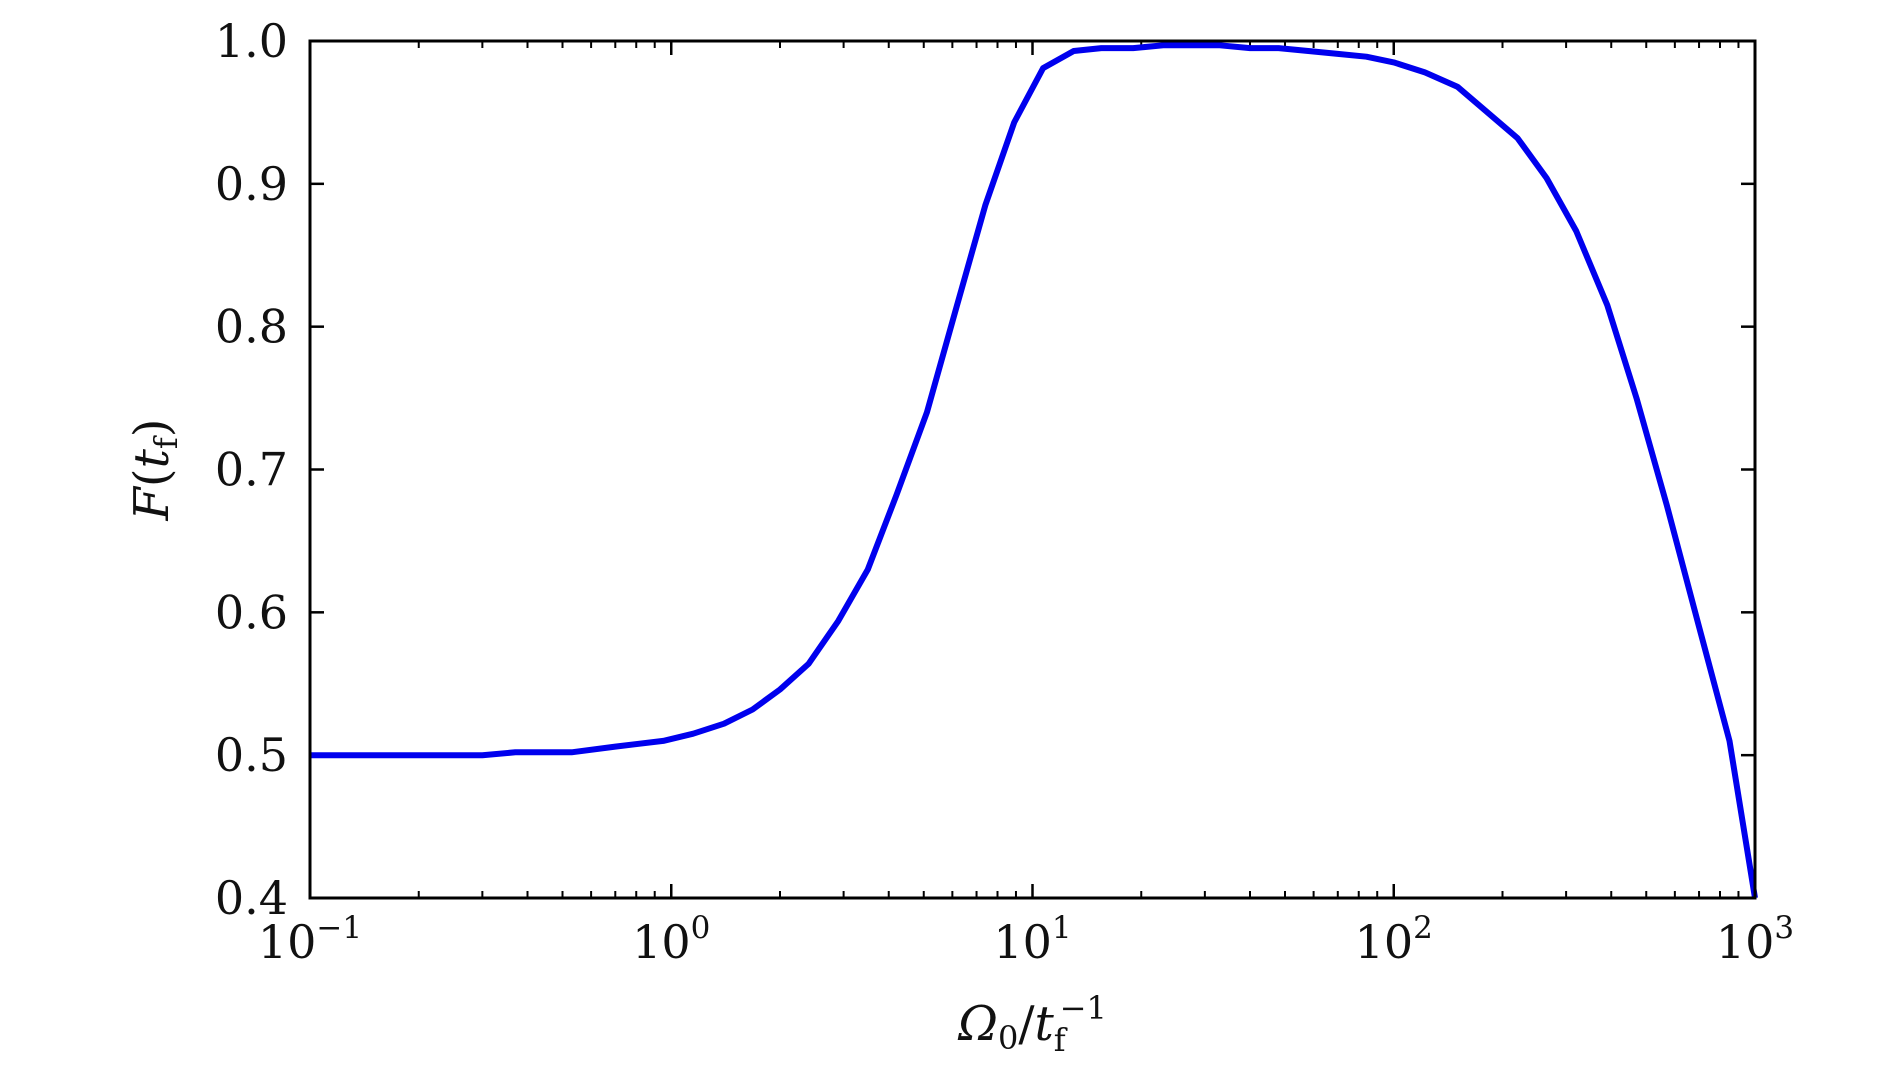 Image resolution: width=1890 pixels, height=1087 pixels. What do you see at coordinates (1784, 928) in the screenshot?
I see `x-tick-exponent: 3` at bounding box center [1784, 928].